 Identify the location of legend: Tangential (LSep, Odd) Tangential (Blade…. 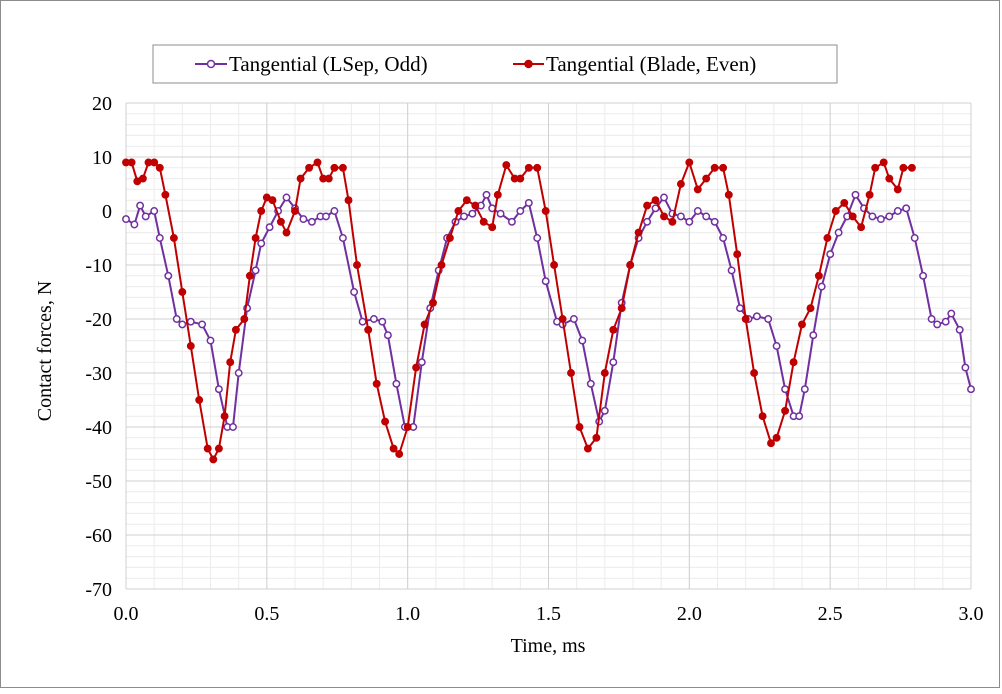
(495, 64).